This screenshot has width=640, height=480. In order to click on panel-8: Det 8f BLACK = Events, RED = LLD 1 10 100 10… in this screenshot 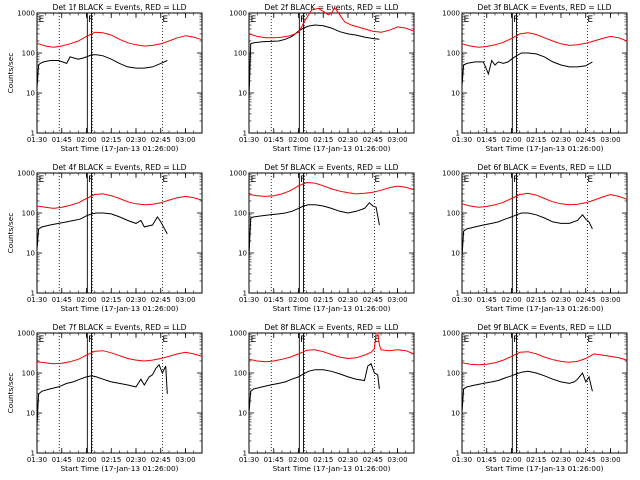, I will do `click(322, 398)`.